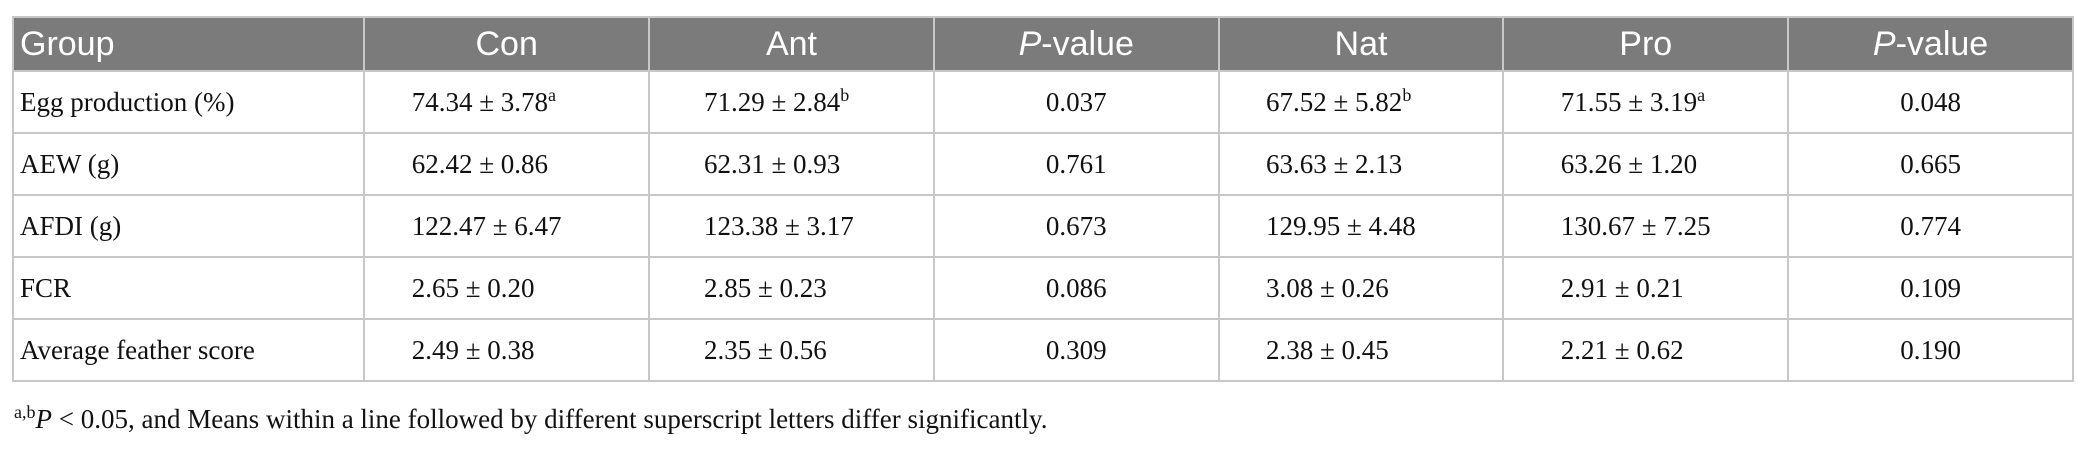  I want to click on cell-nat: 67.52 ± 5.82b, so click(1361, 102).